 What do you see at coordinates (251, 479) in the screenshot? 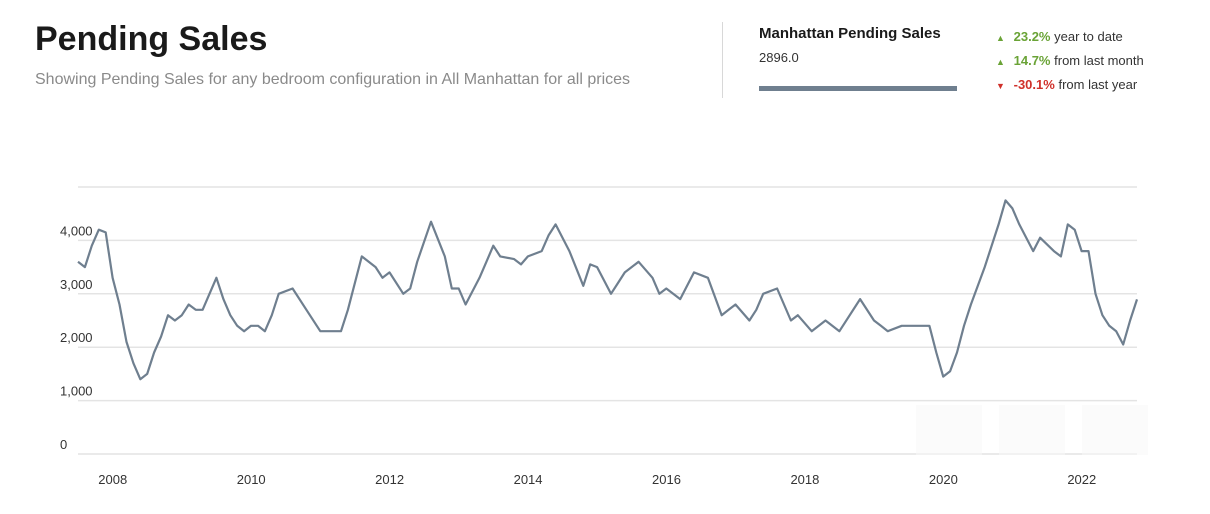
I see `x-tick-label: 2010` at bounding box center [251, 479].